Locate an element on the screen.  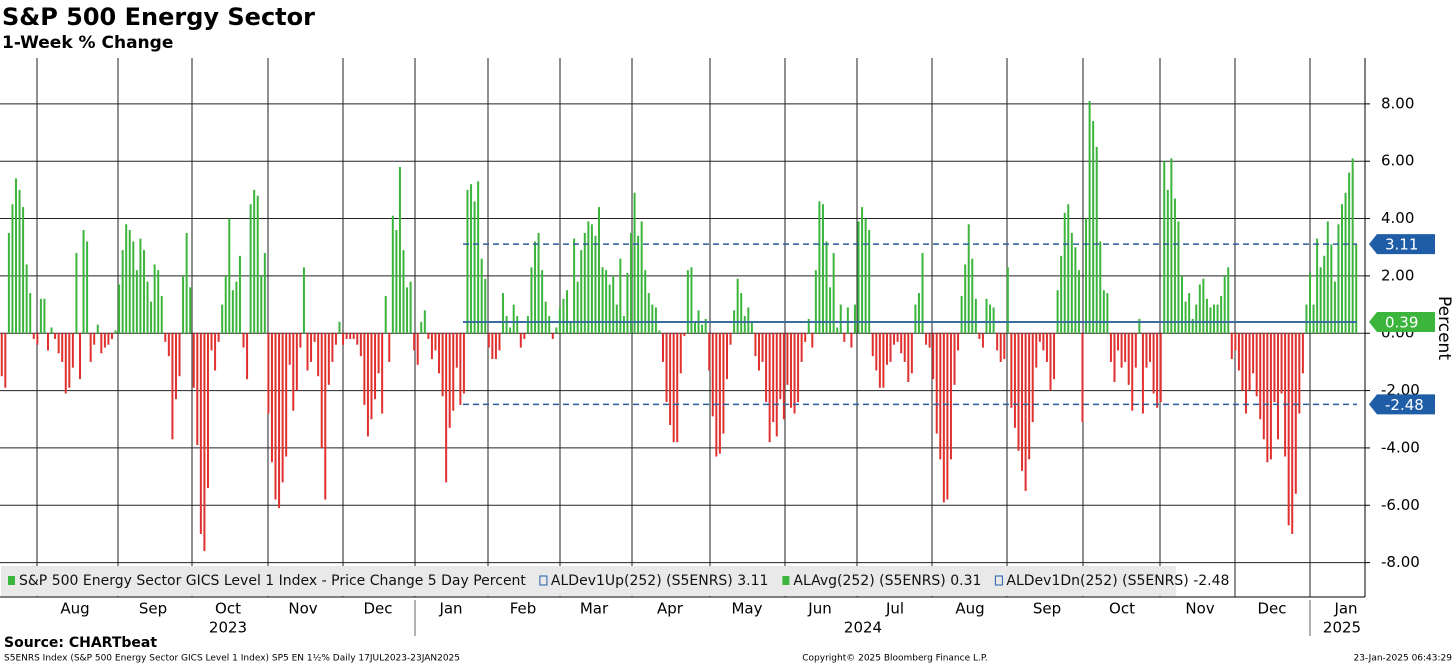
year-label: 2024 is located at coordinates (863, 628).